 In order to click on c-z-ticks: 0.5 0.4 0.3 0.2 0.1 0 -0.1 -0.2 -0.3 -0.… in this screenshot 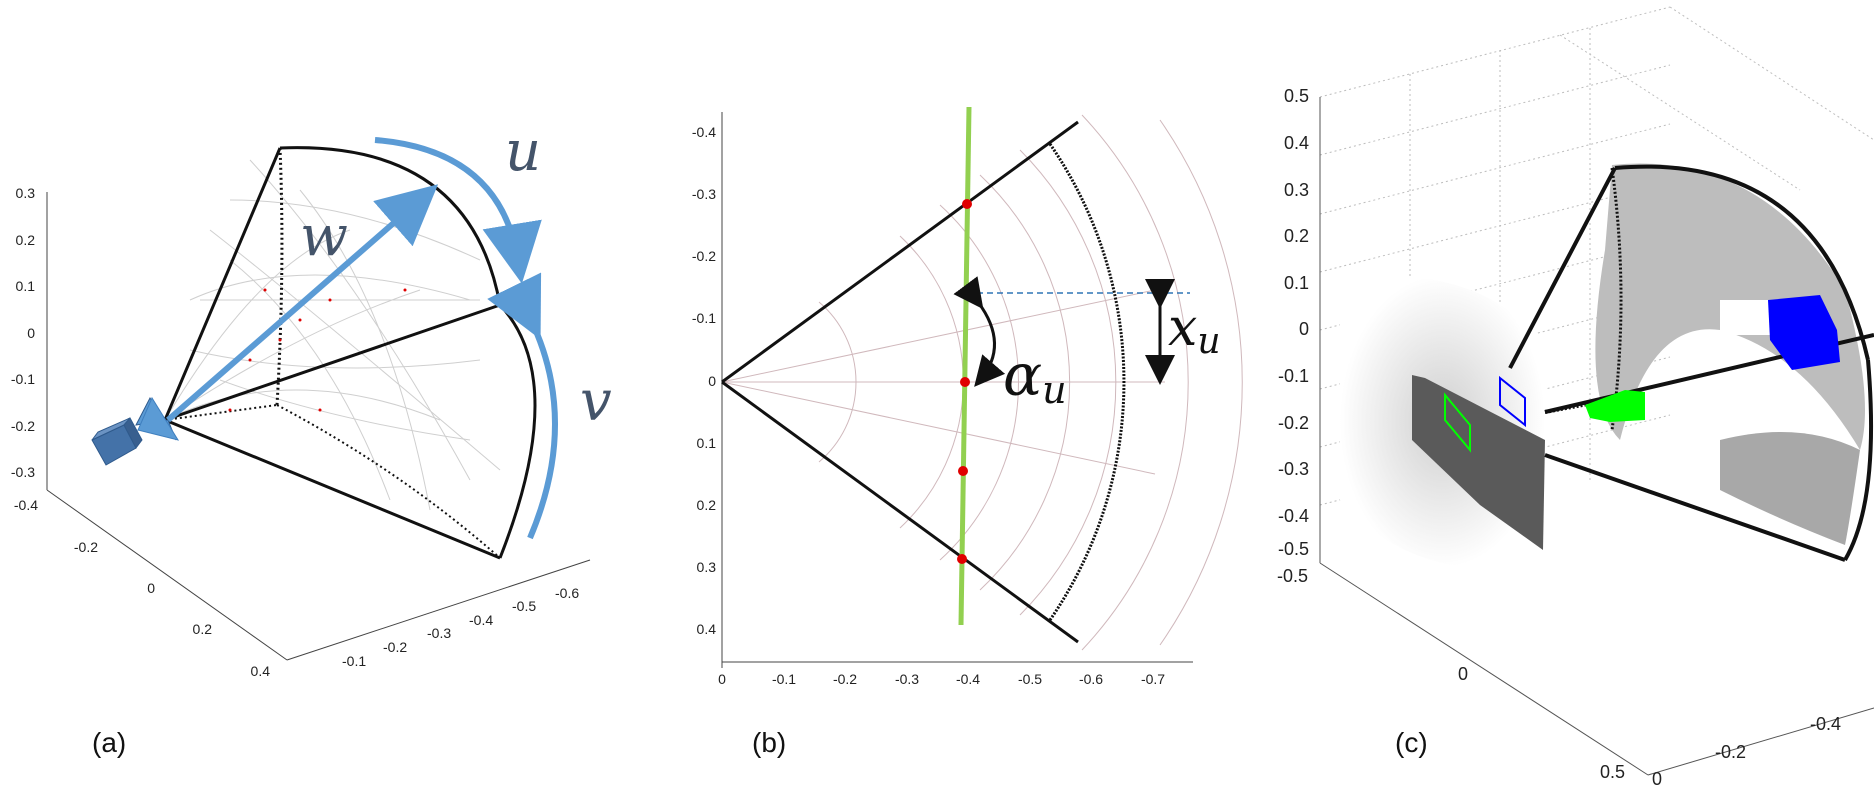, I will do `click(1293, 322)`.